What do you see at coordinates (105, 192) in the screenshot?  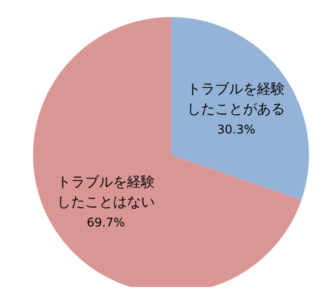 I see `slice-label: トラブルを経験したことはない` at bounding box center [105, 192].